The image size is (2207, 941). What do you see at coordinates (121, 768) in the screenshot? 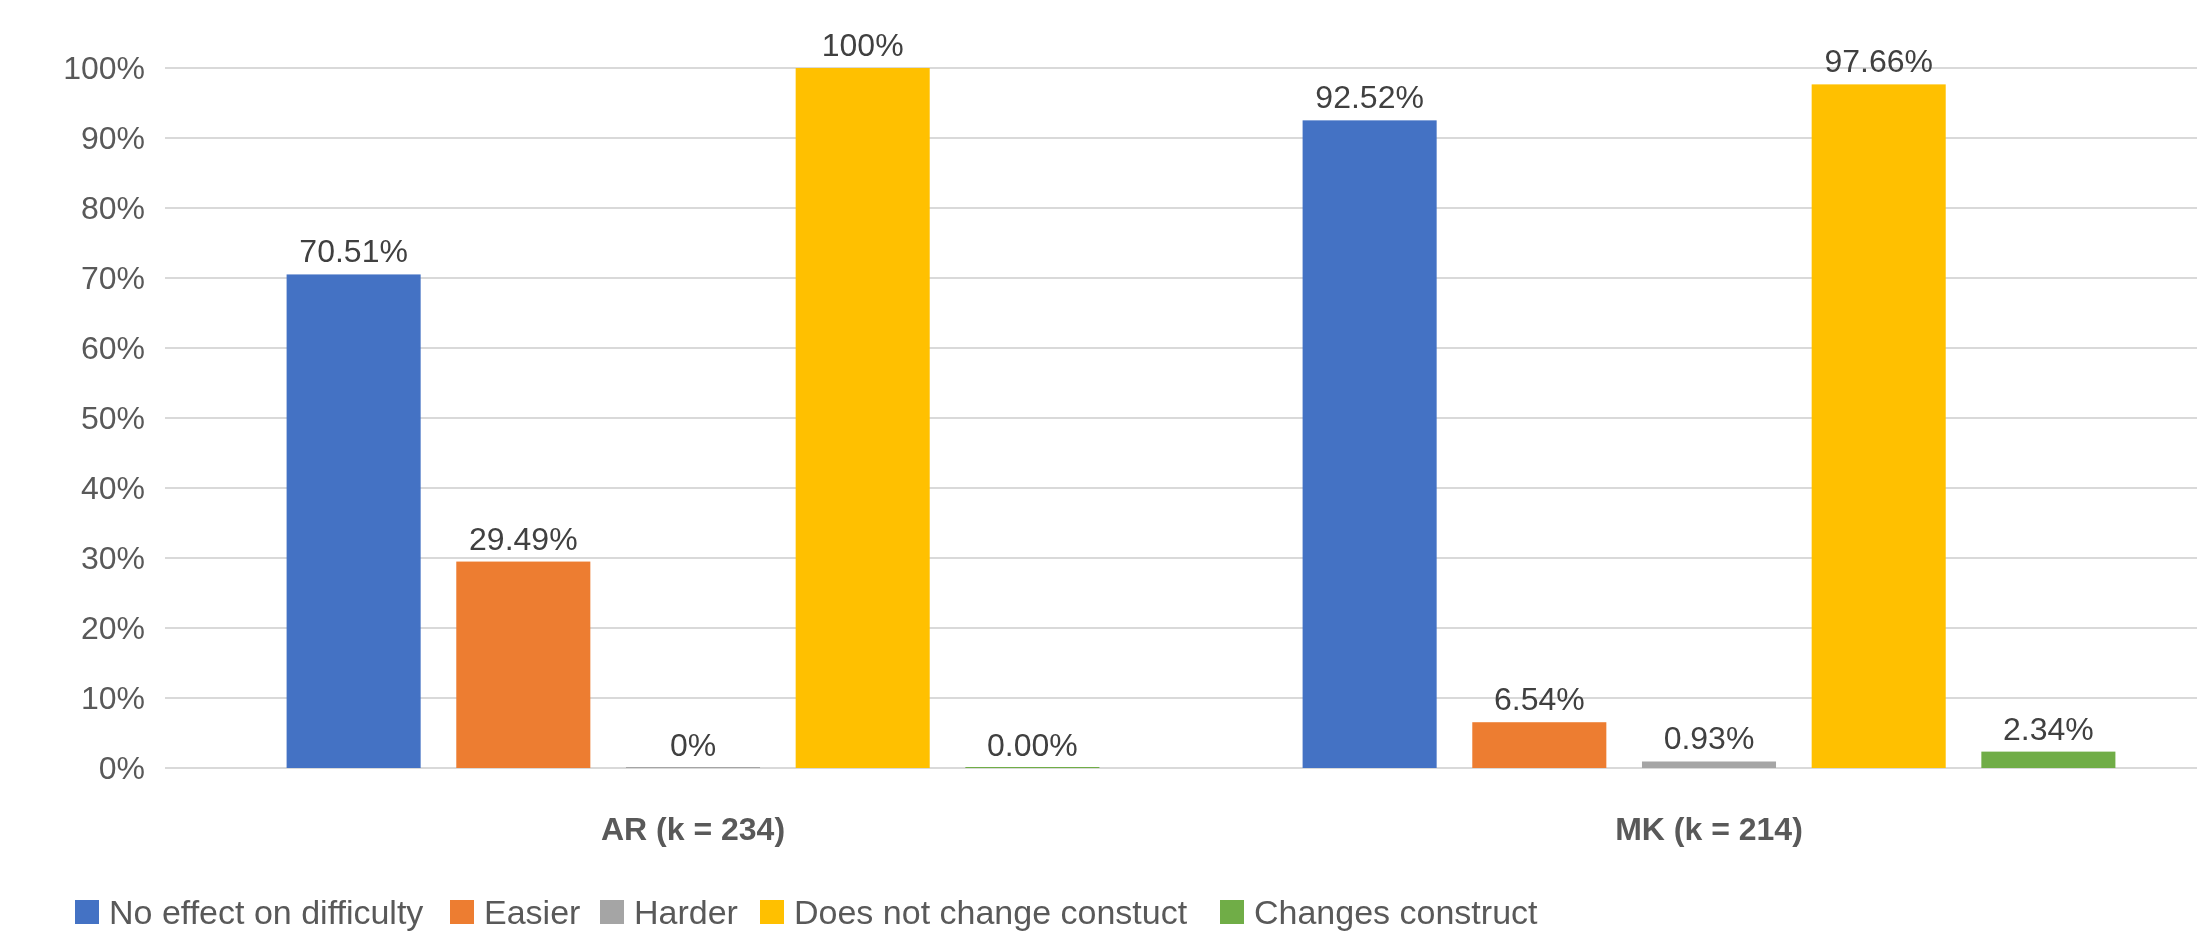
I see `y-tick-label: 0%` at bounding box center [121, 768].